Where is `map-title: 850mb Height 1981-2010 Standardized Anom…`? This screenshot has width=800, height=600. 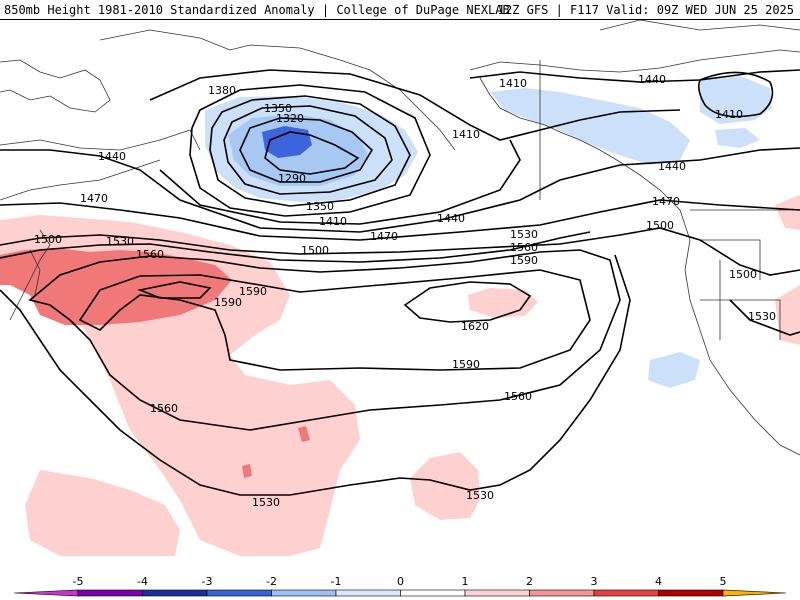
map-title: 850mb Height 1981-2010 Standardized Anom… is located at coordinates (257, 10).